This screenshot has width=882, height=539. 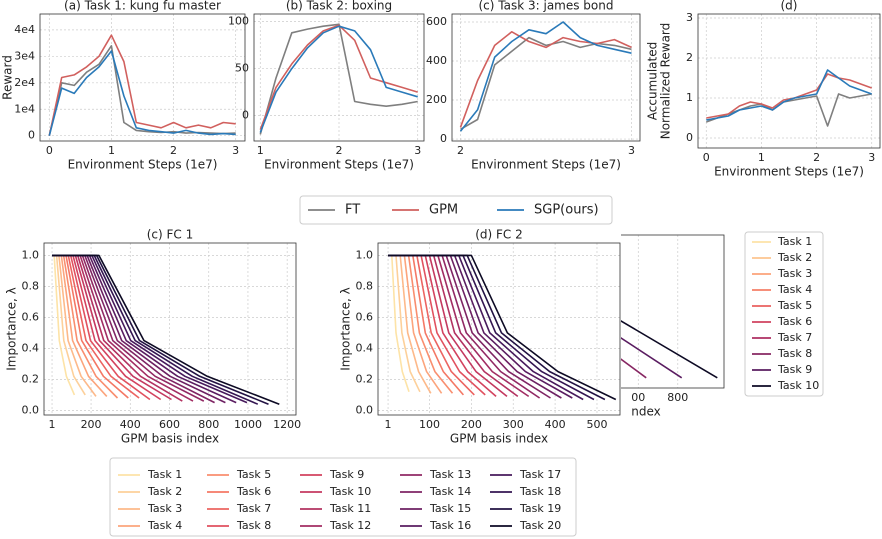 What do you see at coordinates (164, 508) in the screenshot?
I see `legend-label: Task 3` at bounding box center [164, 508].